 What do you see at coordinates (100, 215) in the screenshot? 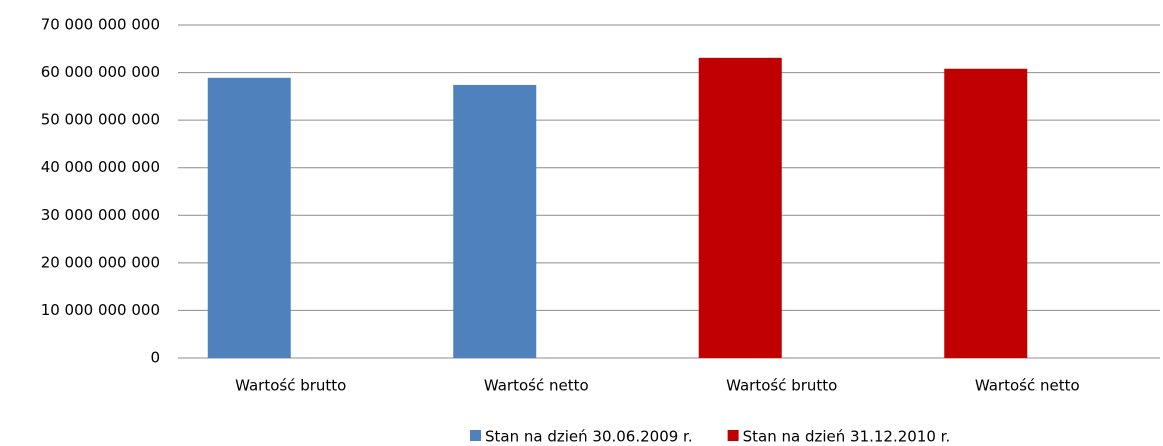
I see `y-tick-label: 30 000 000 000` at bounding box center [100, 215].